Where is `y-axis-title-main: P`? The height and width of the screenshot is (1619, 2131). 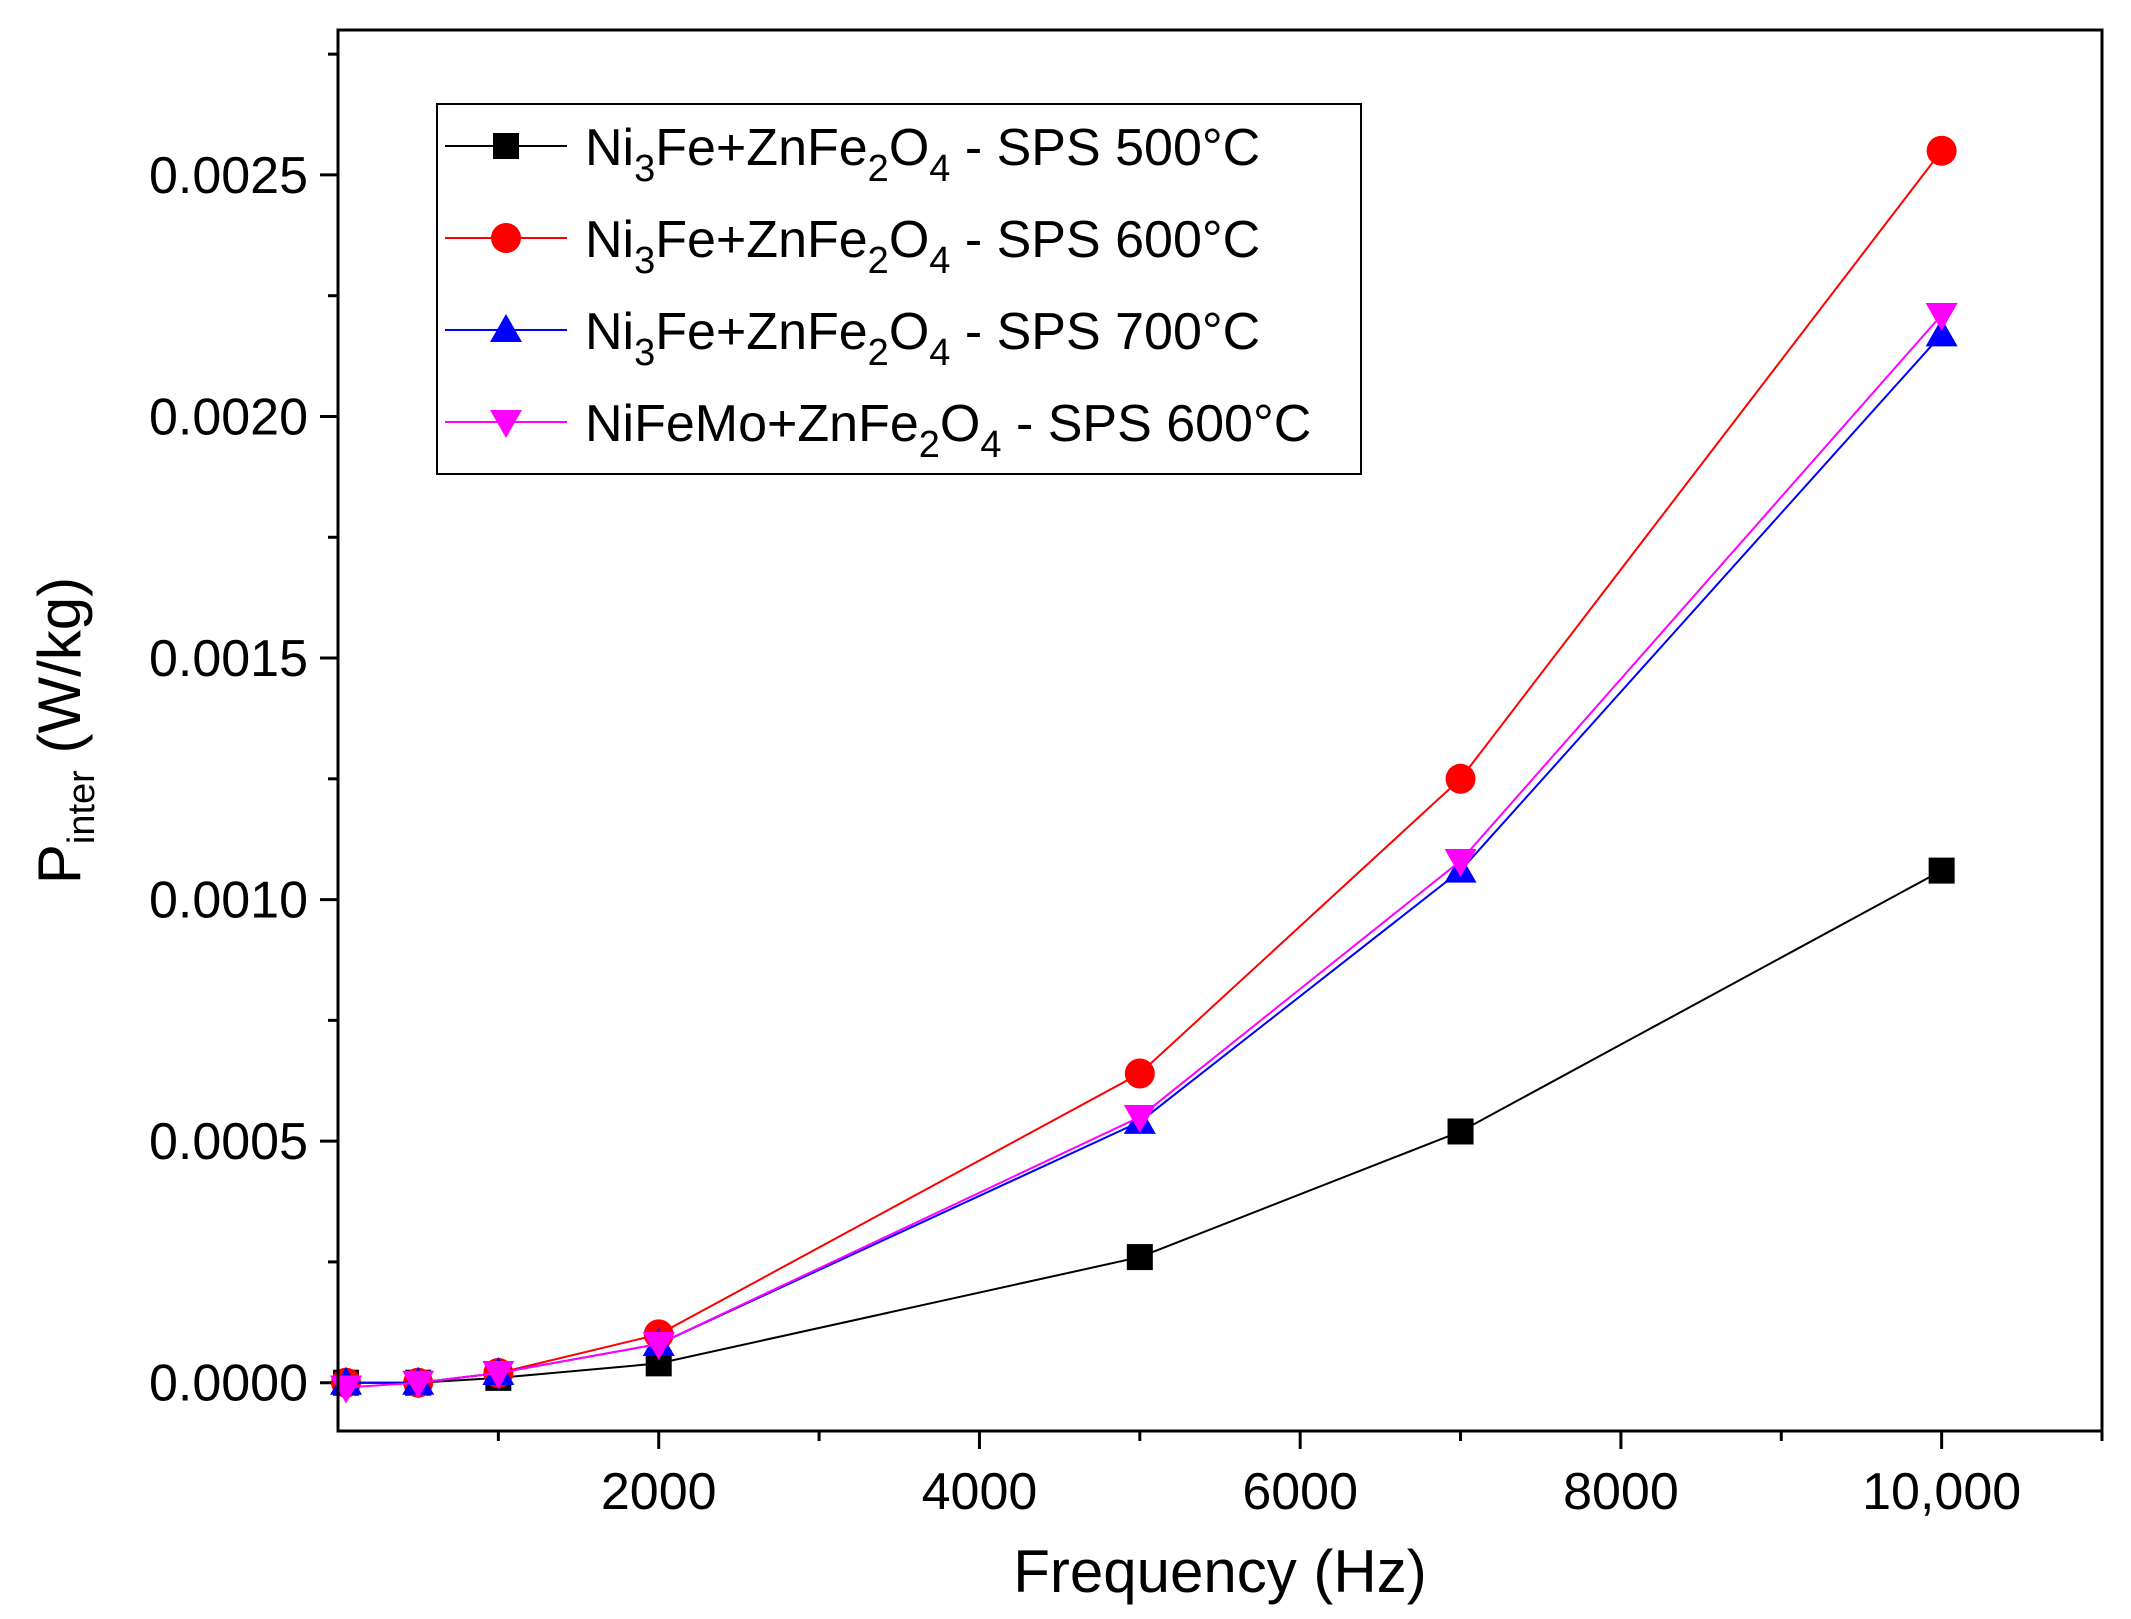 y-axis-title-main: P is located at coordinates (59, 864).